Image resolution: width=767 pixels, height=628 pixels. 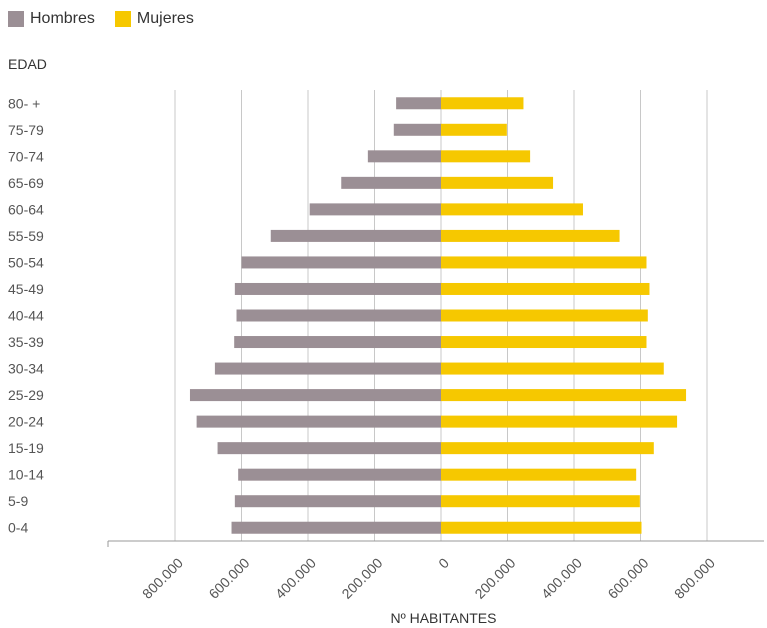 What do you see at coordinates (16, 19) in the screenshot?
I see `legend-swatch-hombres` at bounding box center [16, 19].